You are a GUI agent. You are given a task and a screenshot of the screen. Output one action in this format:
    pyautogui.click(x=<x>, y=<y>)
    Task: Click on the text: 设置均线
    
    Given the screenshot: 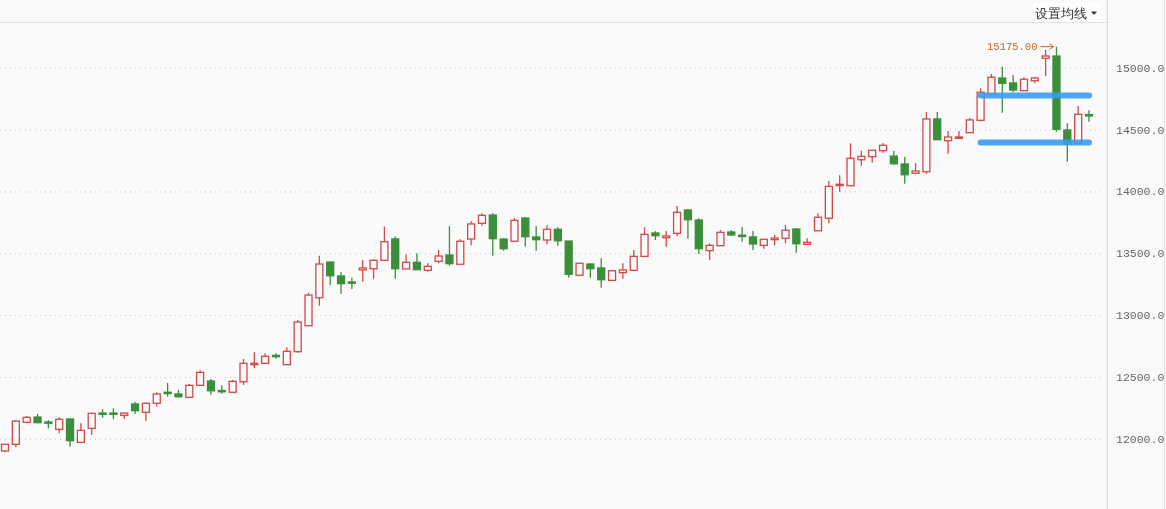 What is the action you would take?
    pyautogui.click(x=1061, y=13)
    